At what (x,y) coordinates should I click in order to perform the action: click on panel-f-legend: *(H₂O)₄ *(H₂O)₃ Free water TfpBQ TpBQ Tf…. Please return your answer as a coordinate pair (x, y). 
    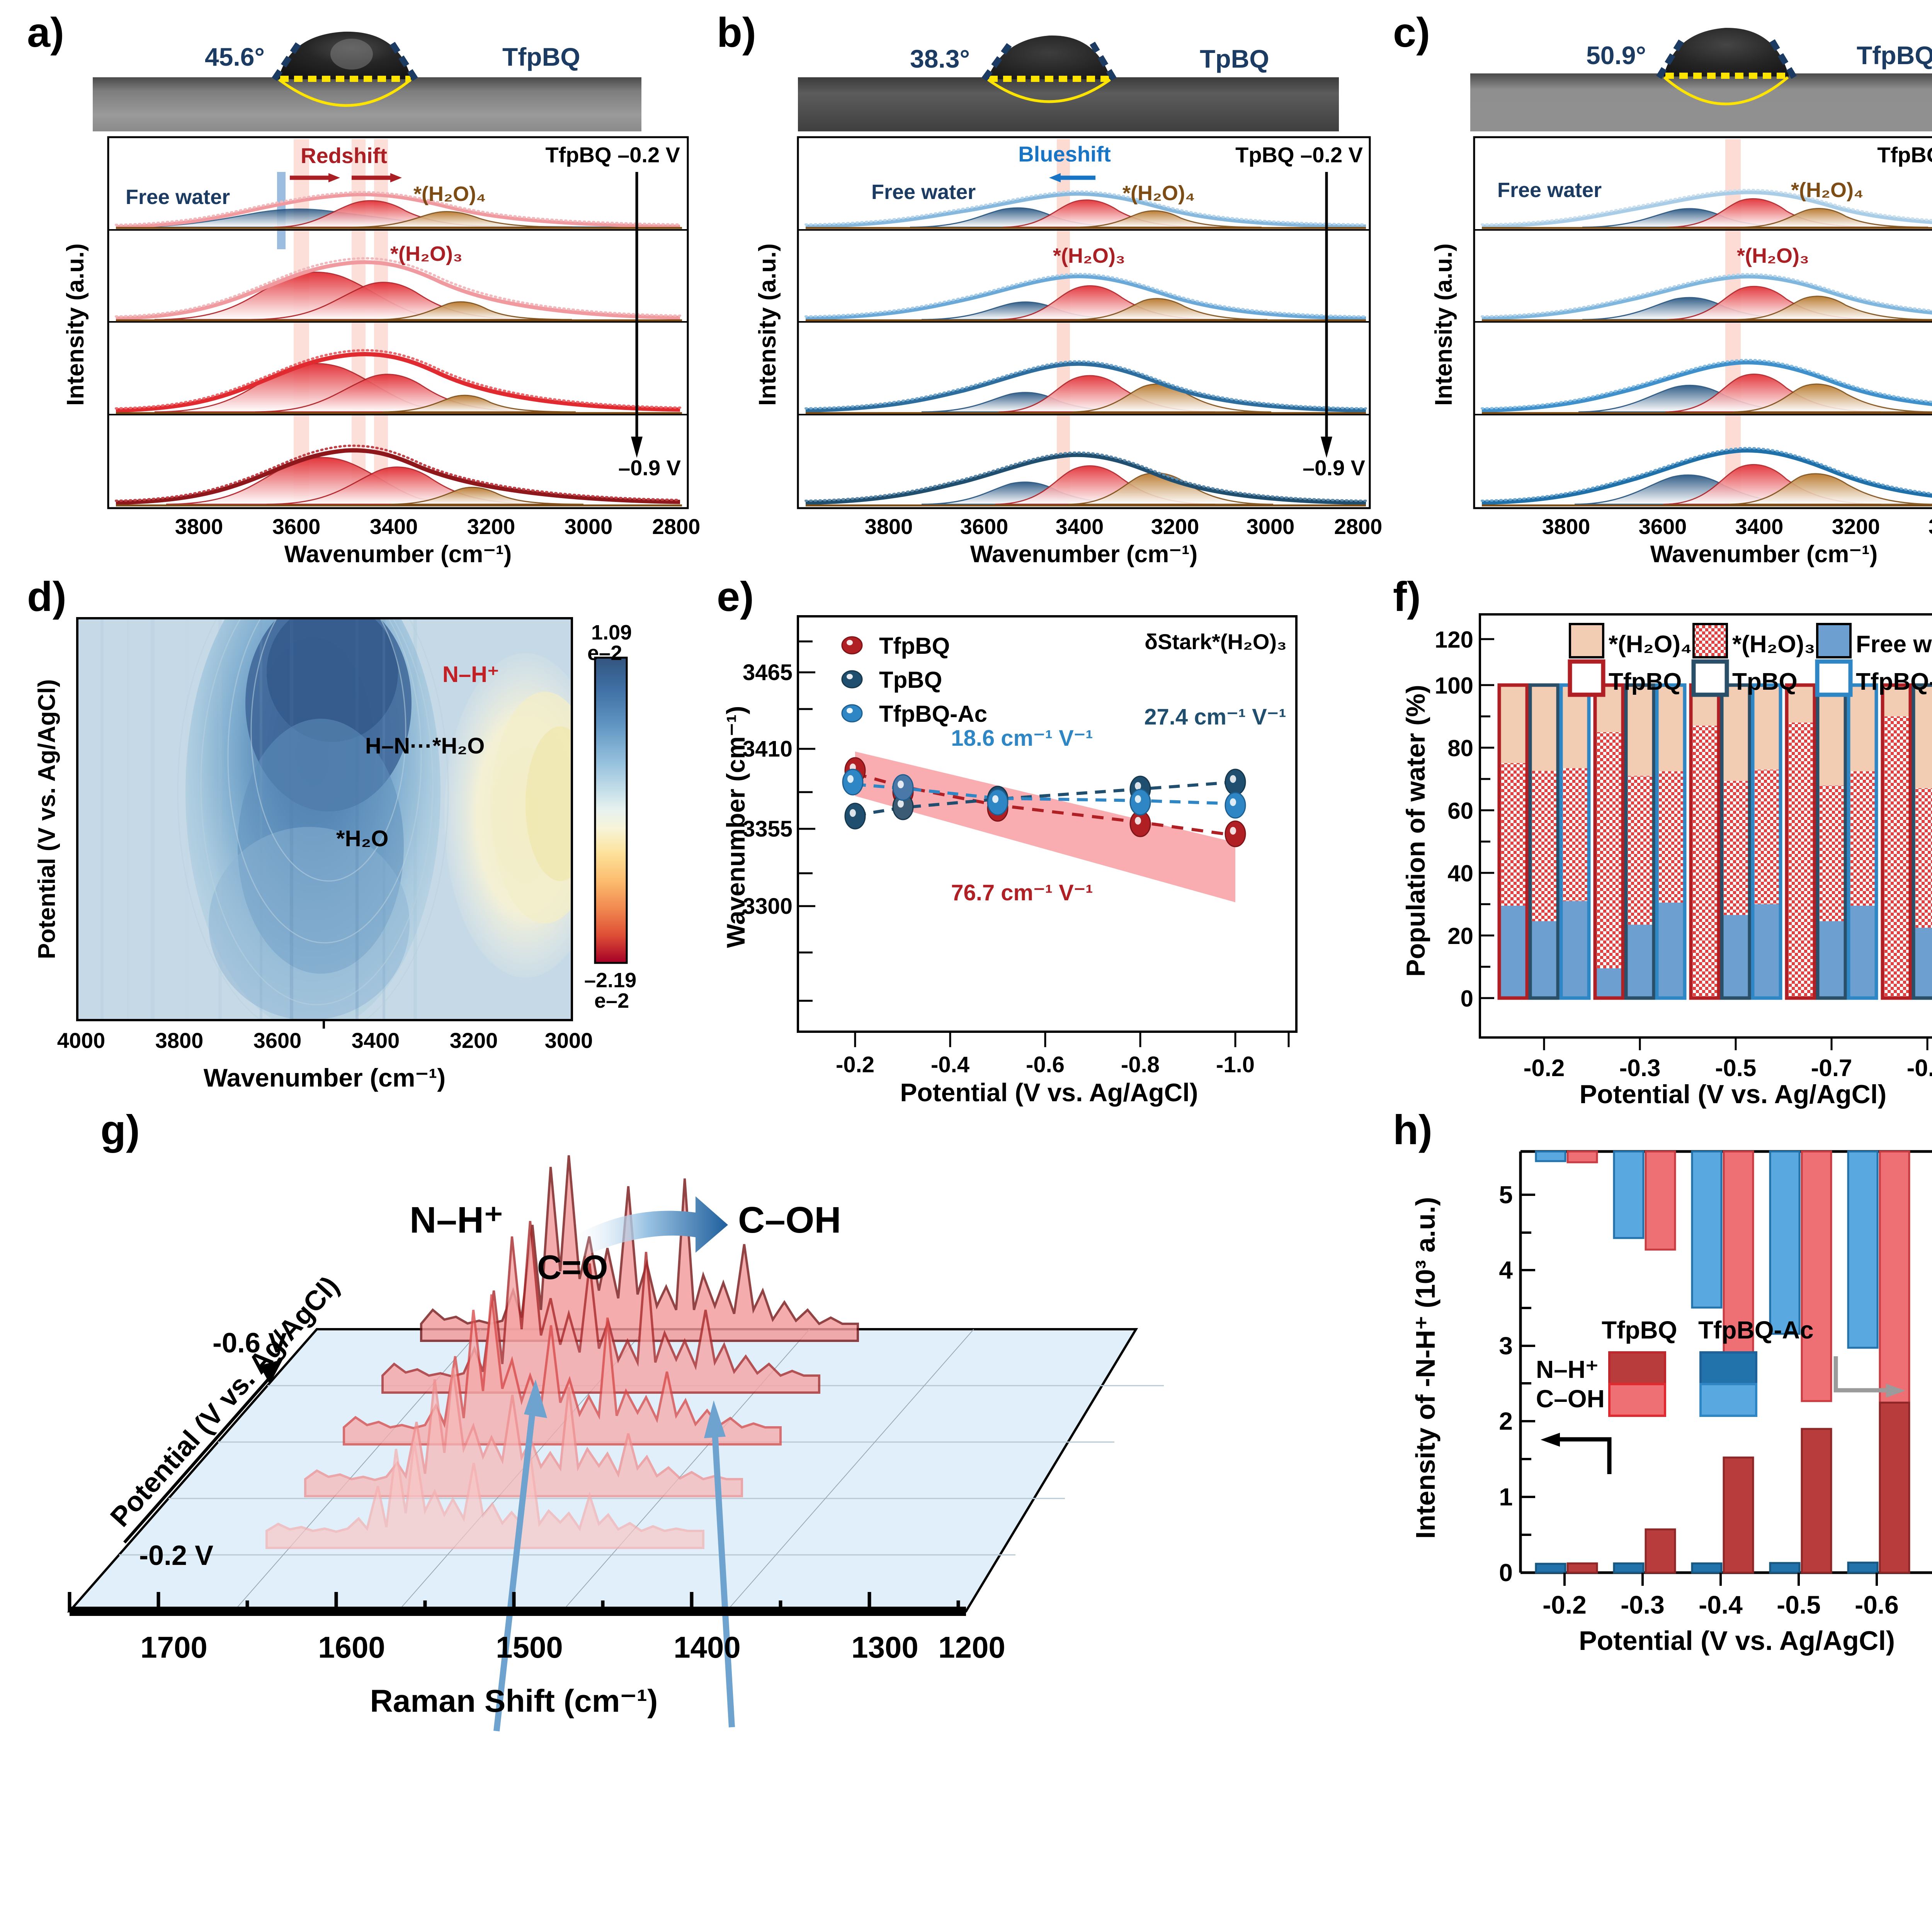
    Looking at the image, I should click on (1750, 660).